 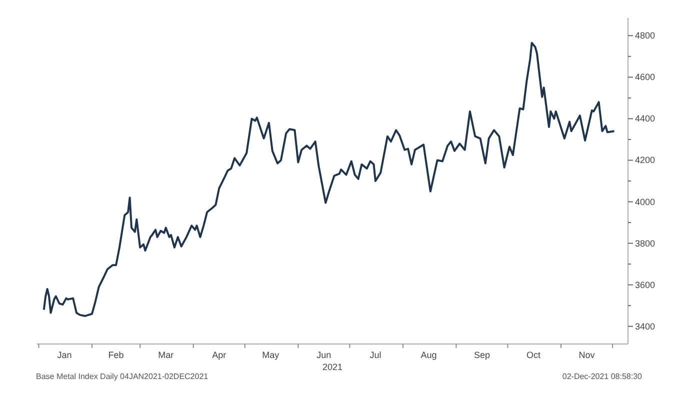 What do you see at coordinates (376, 355) in the screenshot?
I see `x-tick-label: Jul` at bounding box center [376, 355].